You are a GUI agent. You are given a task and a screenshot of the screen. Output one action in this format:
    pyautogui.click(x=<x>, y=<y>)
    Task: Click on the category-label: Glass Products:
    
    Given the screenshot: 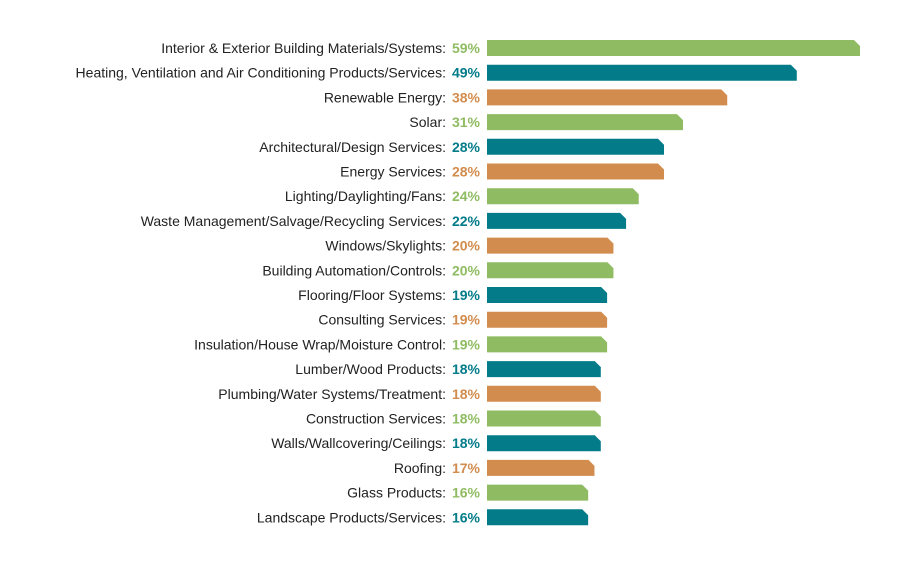 What is the action you would take?
    pyautogui.click(x=396, y=493)
    